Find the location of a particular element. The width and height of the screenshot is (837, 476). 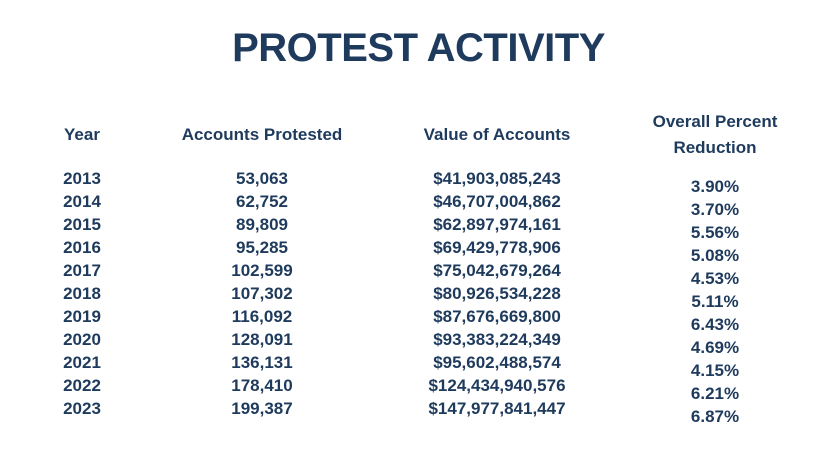

table-cell-overall-percent-reduction: 4.15% is located at coordinates (715, 370).